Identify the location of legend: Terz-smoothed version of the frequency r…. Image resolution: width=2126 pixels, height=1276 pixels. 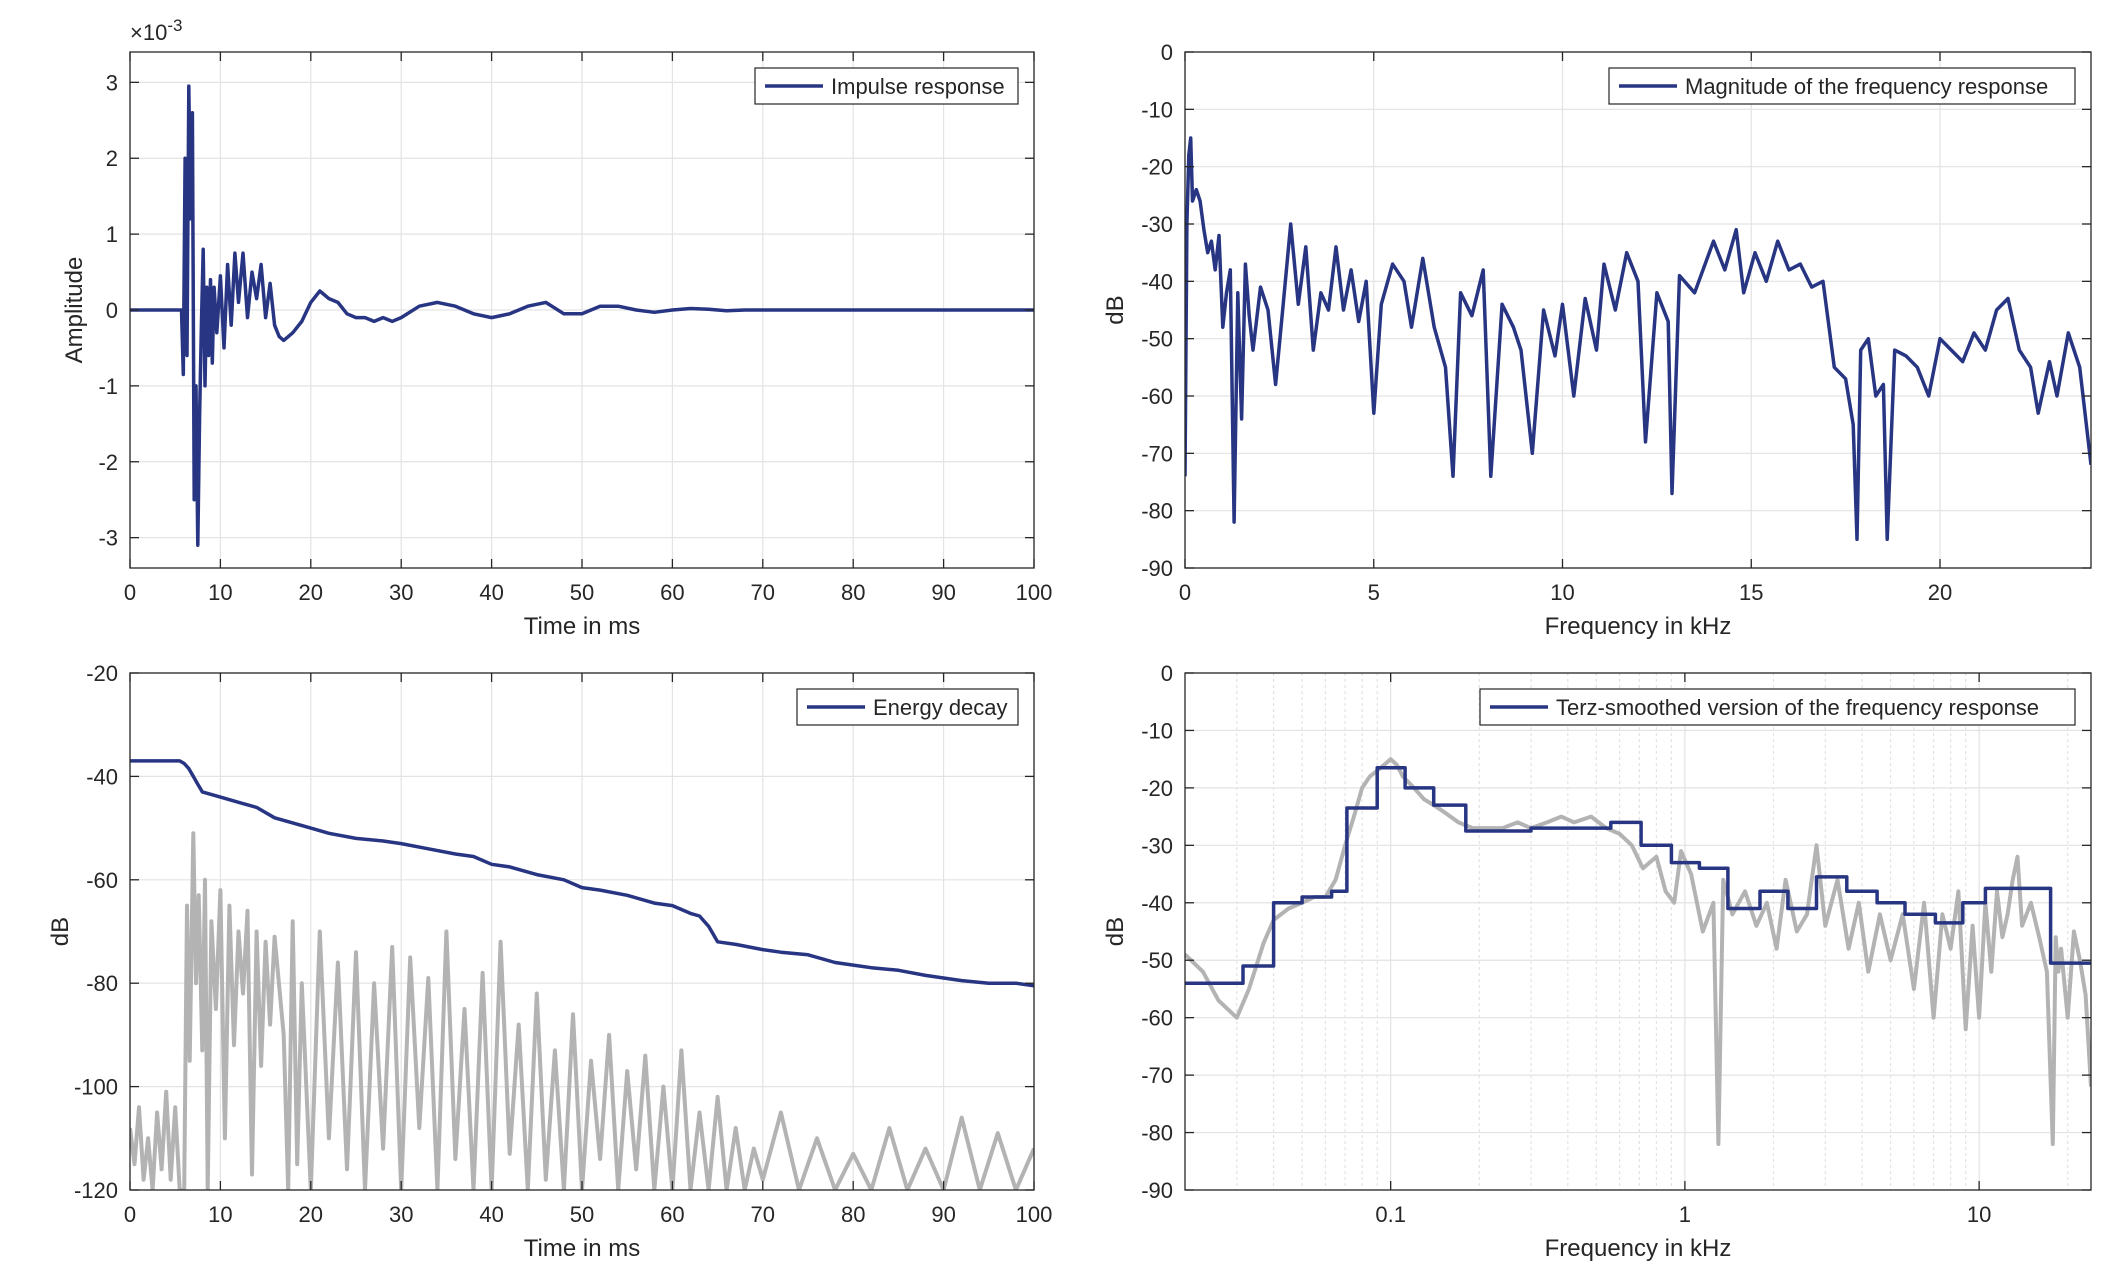
(1777, 707).